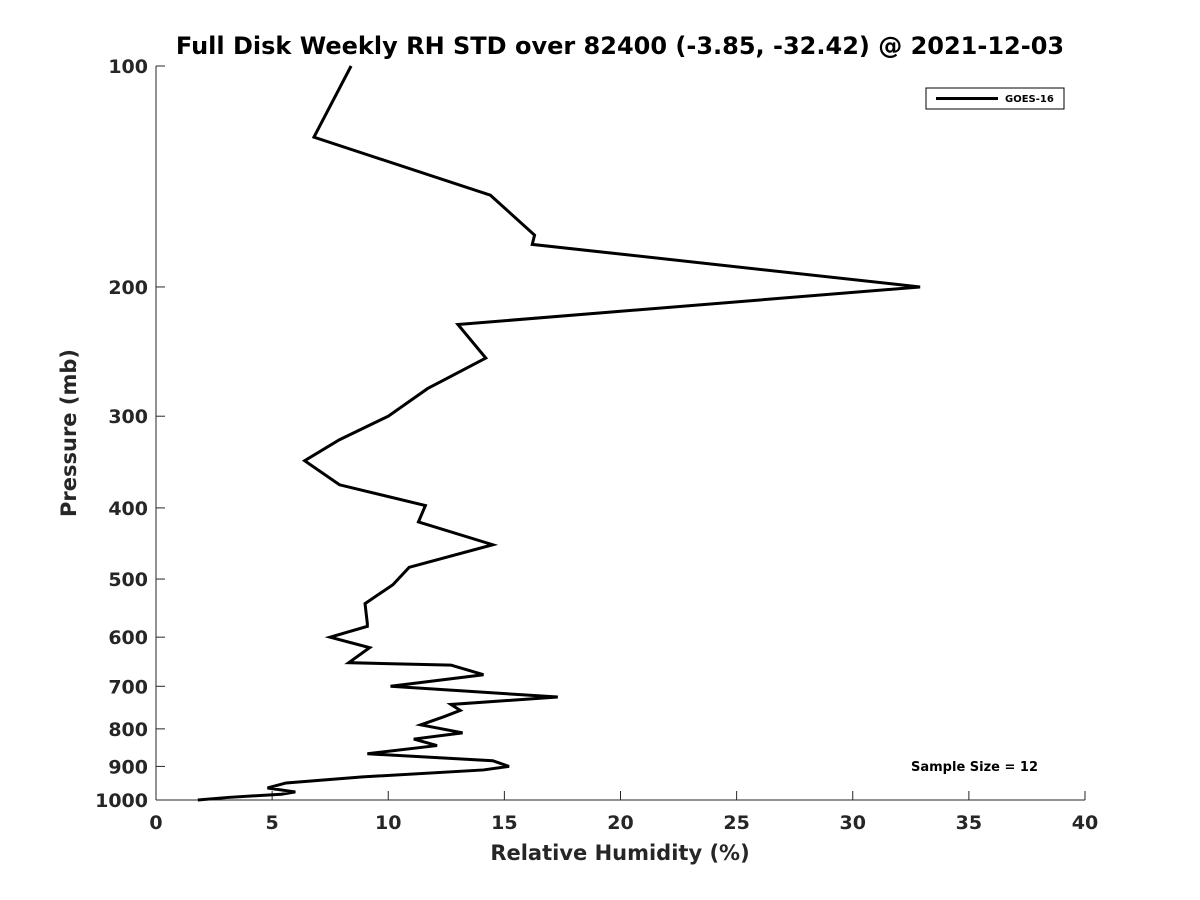 The image size is (1200, 900). I want to click on y-axis-label: Pressure (mb), so click(69, 433).